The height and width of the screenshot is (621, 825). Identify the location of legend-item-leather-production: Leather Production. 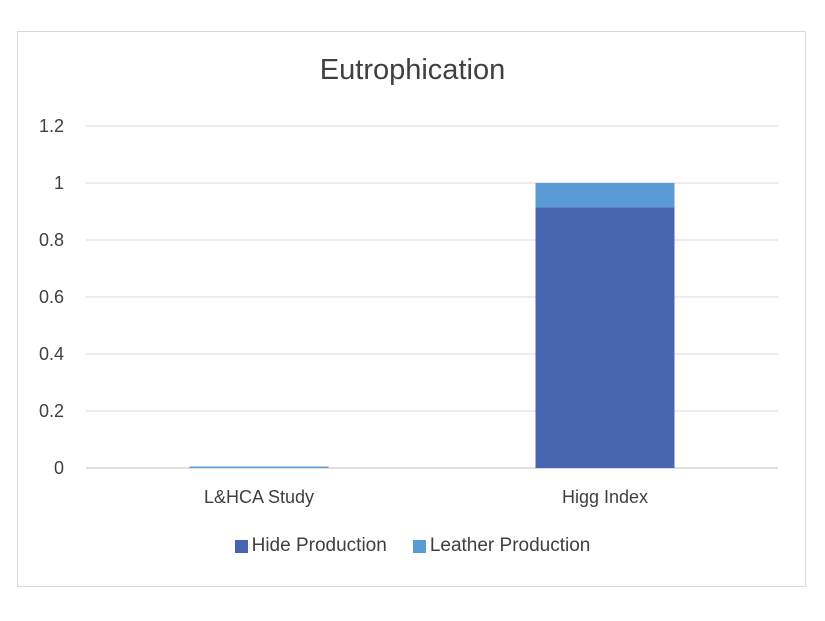
(501, 546).